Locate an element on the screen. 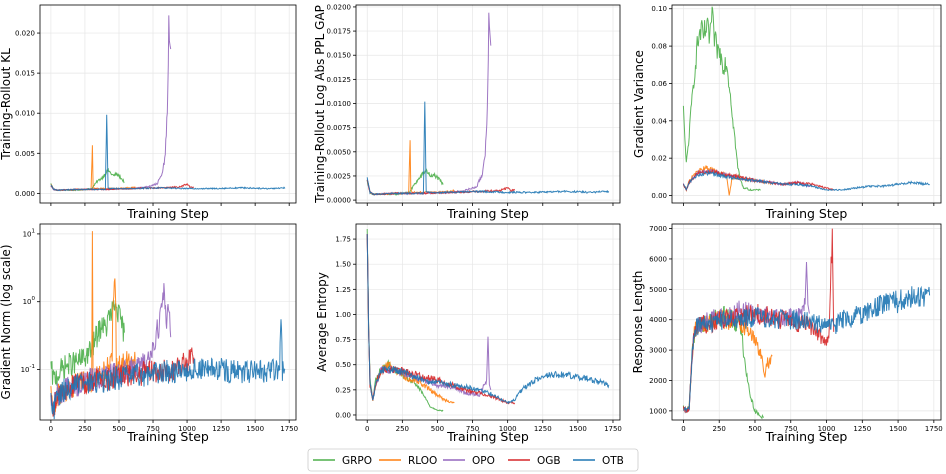  y-tick-label-exponent: 0 is located at coordinates (34, 299).